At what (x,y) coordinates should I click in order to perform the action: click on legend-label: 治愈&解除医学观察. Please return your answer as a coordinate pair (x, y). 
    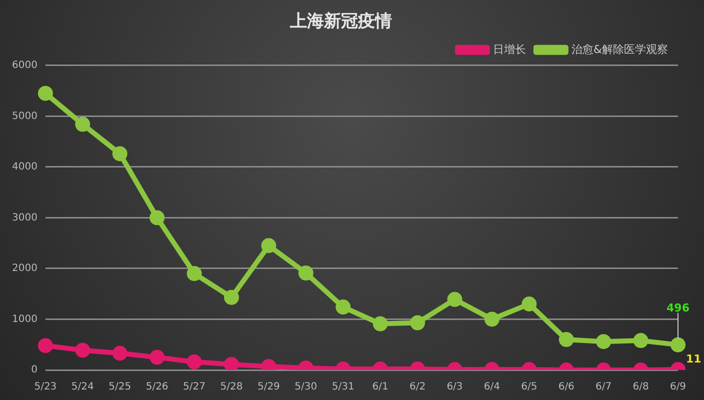
    Looking at the image, I should click on (619, 49).